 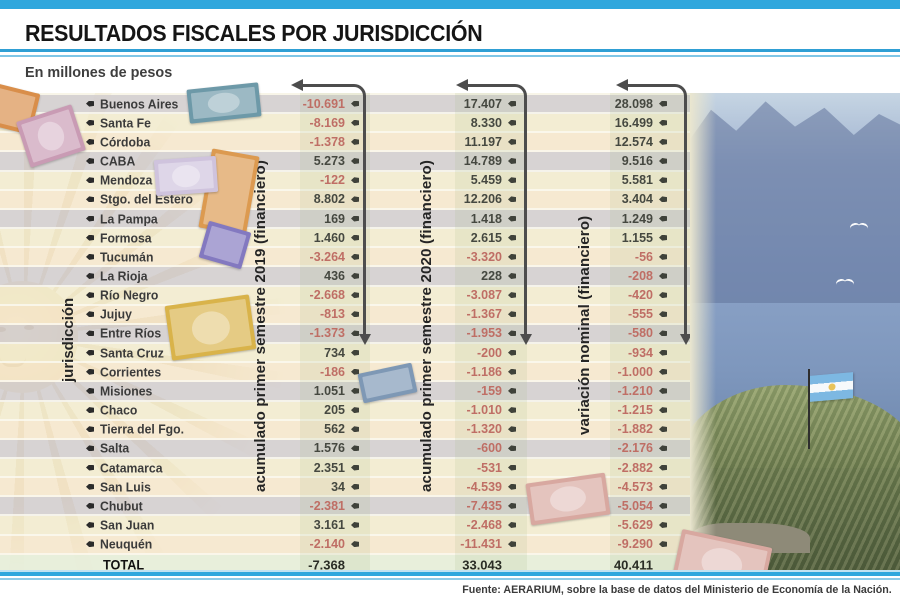 What do you see at coordinates (329, 161) in the screenshot?
I see `value-2019: 5.273` at bounding box center [329, 161].